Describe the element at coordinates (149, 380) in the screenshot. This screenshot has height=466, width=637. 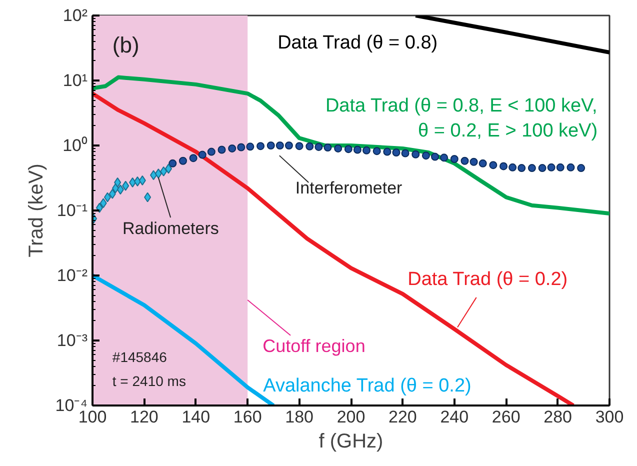
I see `annotation: t = 2410 ms` at that location.